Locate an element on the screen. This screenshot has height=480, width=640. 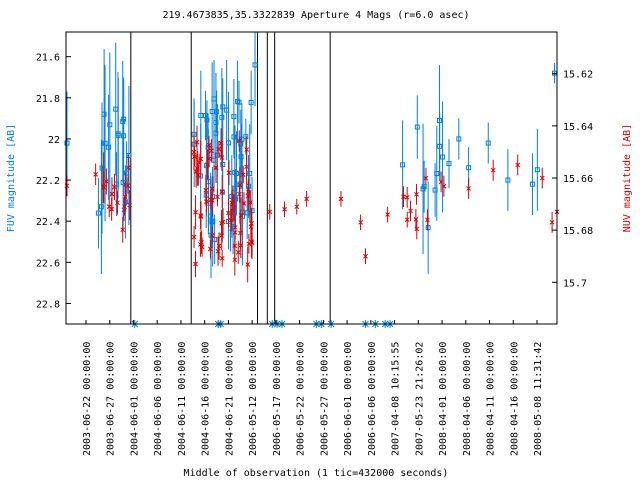
y-left-tick-label: 22.4 is located at coordinates (48, 222).